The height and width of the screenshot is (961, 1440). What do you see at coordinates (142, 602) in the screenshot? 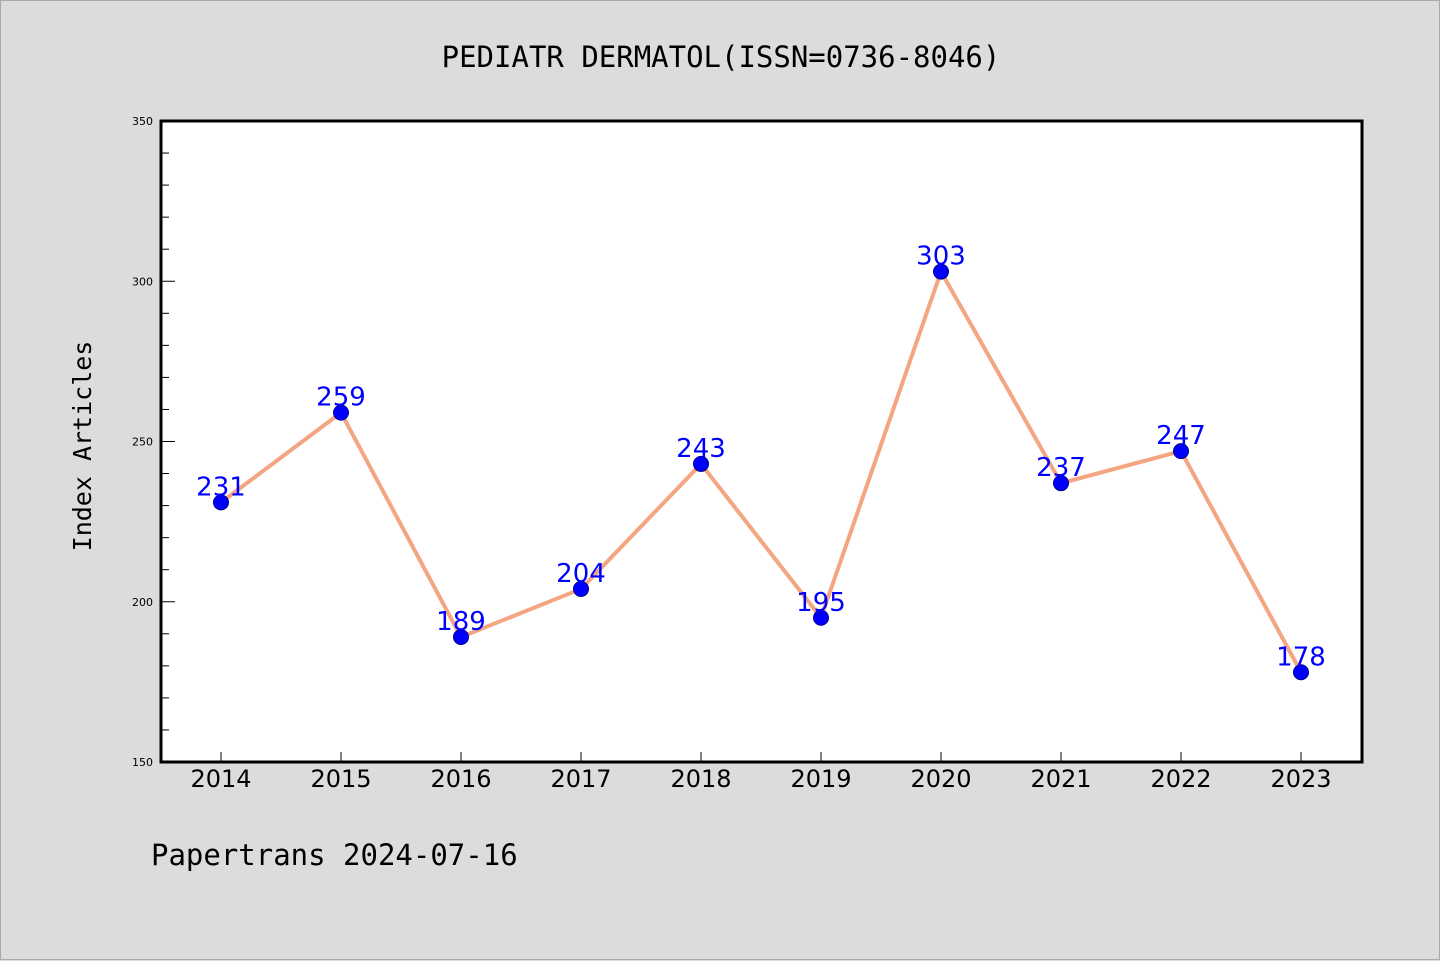
I see `y-tick-label: 200` at bounding box center [142, 602].